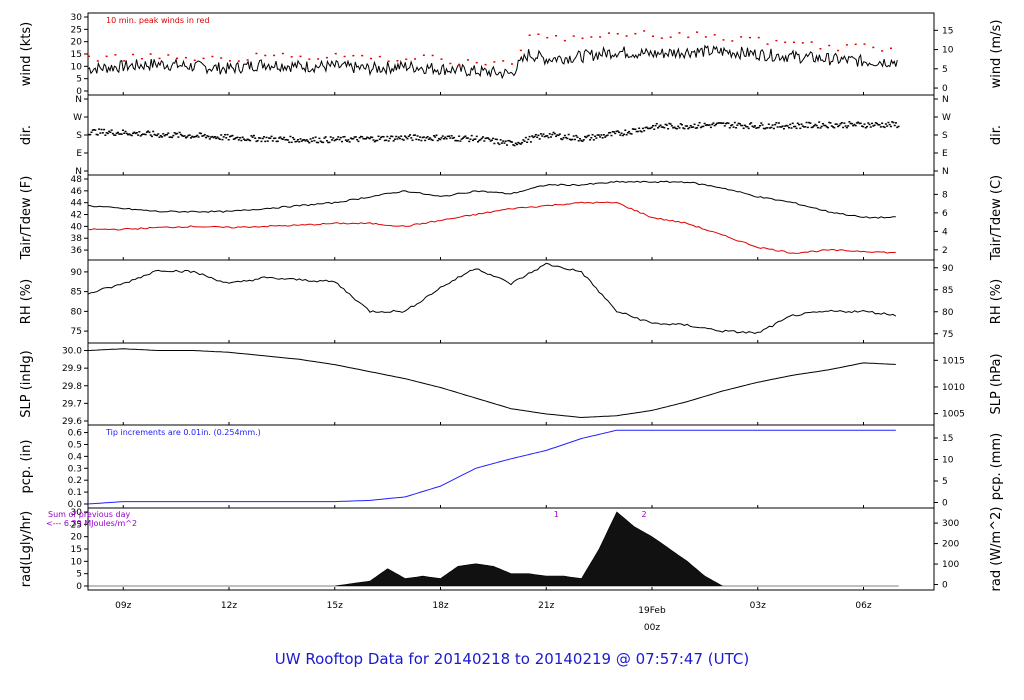 The height and width of the screenshot is (700, 1024). What do you see at coordinates (79, 575) in the screenshot?
I see `y-tick-label-left-6-1: 5` at bounding box center [79, 575].